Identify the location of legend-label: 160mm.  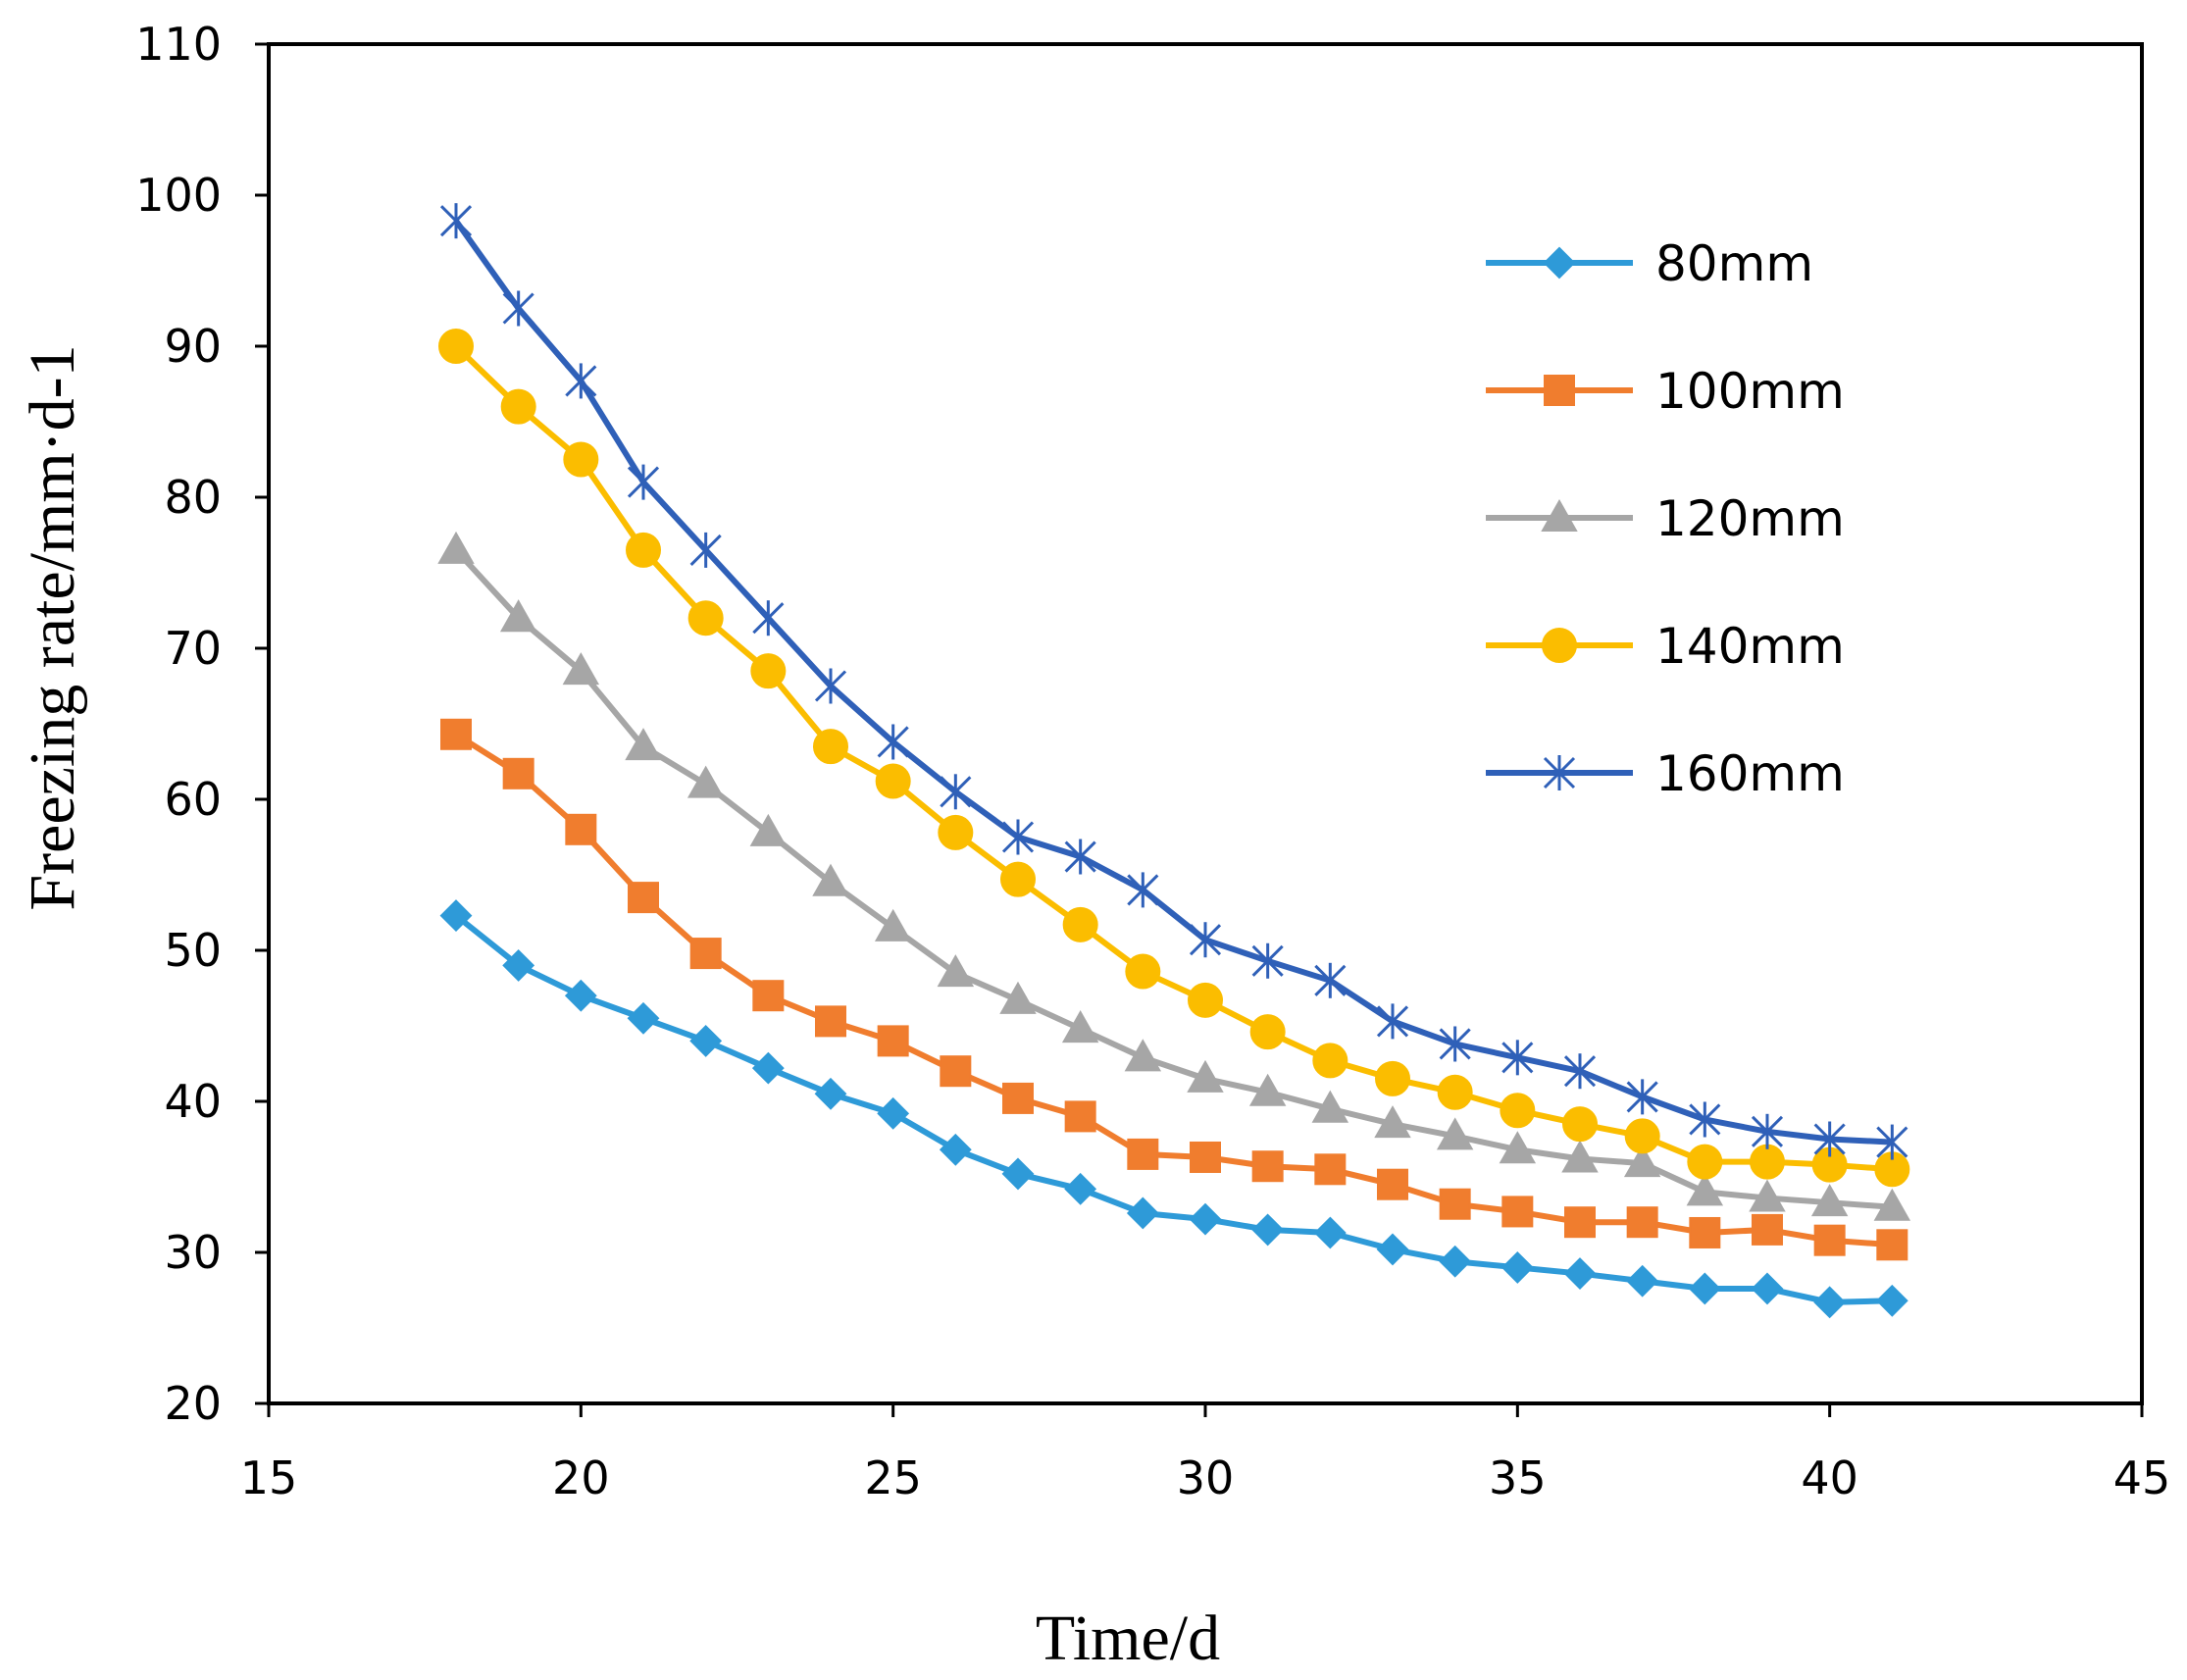
(1750, 773).